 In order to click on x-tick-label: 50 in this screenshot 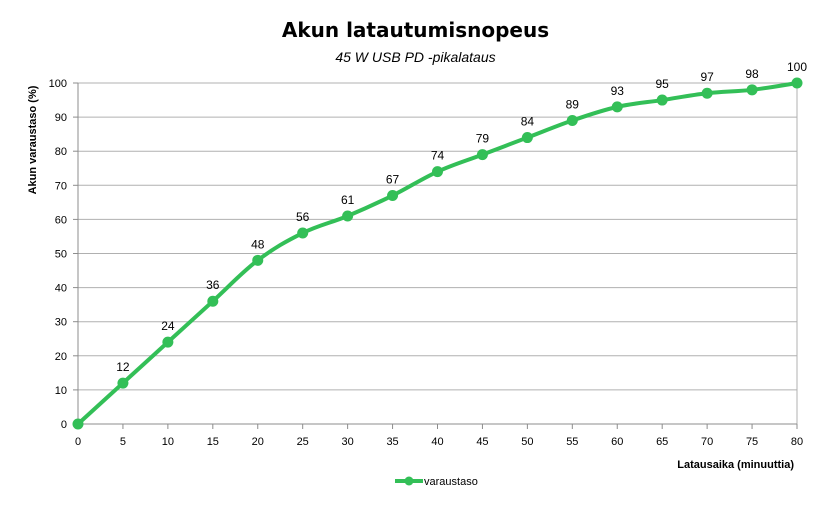, I will do `click(527, 442)`.